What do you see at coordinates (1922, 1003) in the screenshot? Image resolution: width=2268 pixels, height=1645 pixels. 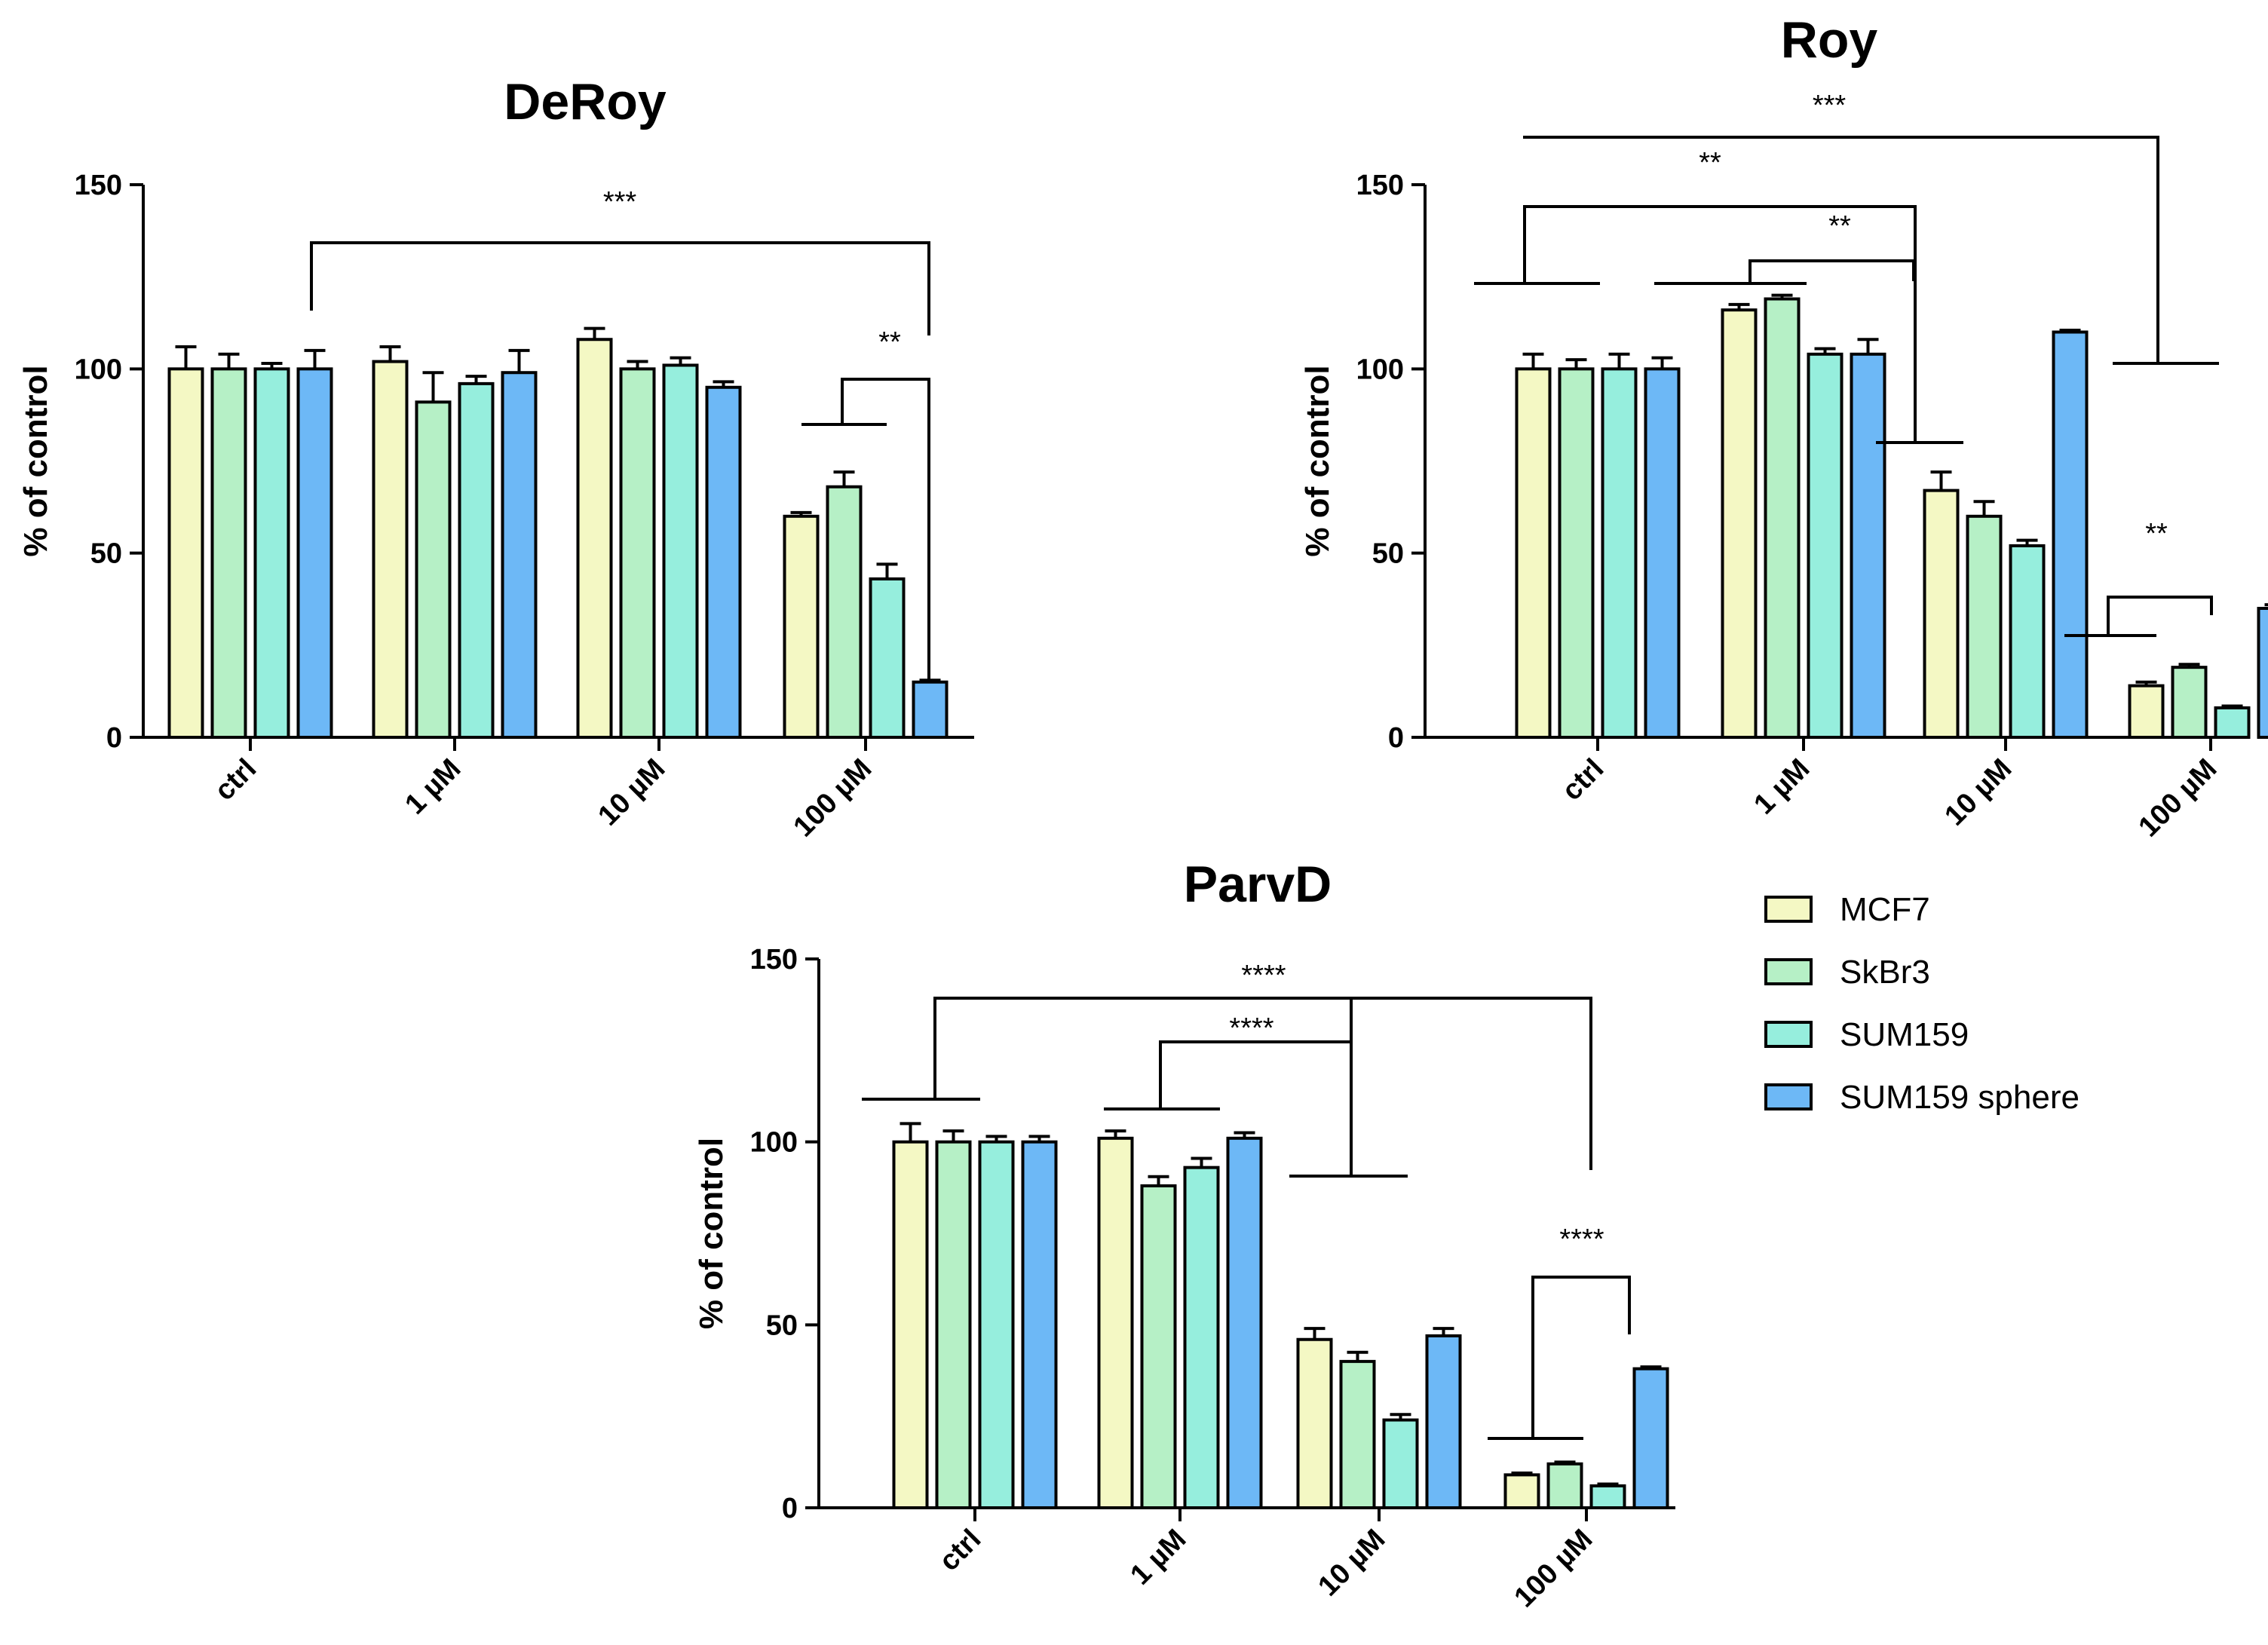 I see `legend: MCF7 SkBr3 SUM159 SUM159 sphere` at bounding box center [1922, 1003].